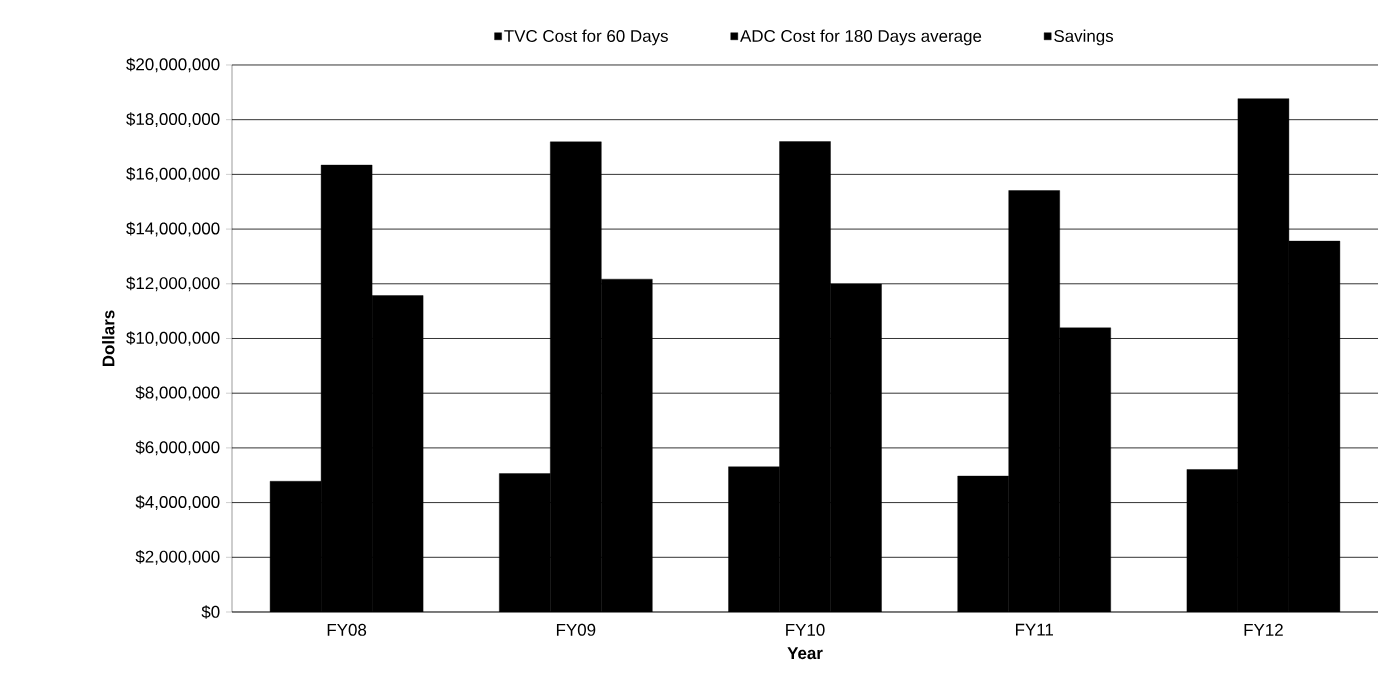 Image resolution: width=1381 pixels, height=698 pixels. What do you see at coordinates (210, 612) in the screenshot?
I see `y-tick-label: $0` at bounding box center [210, 612].